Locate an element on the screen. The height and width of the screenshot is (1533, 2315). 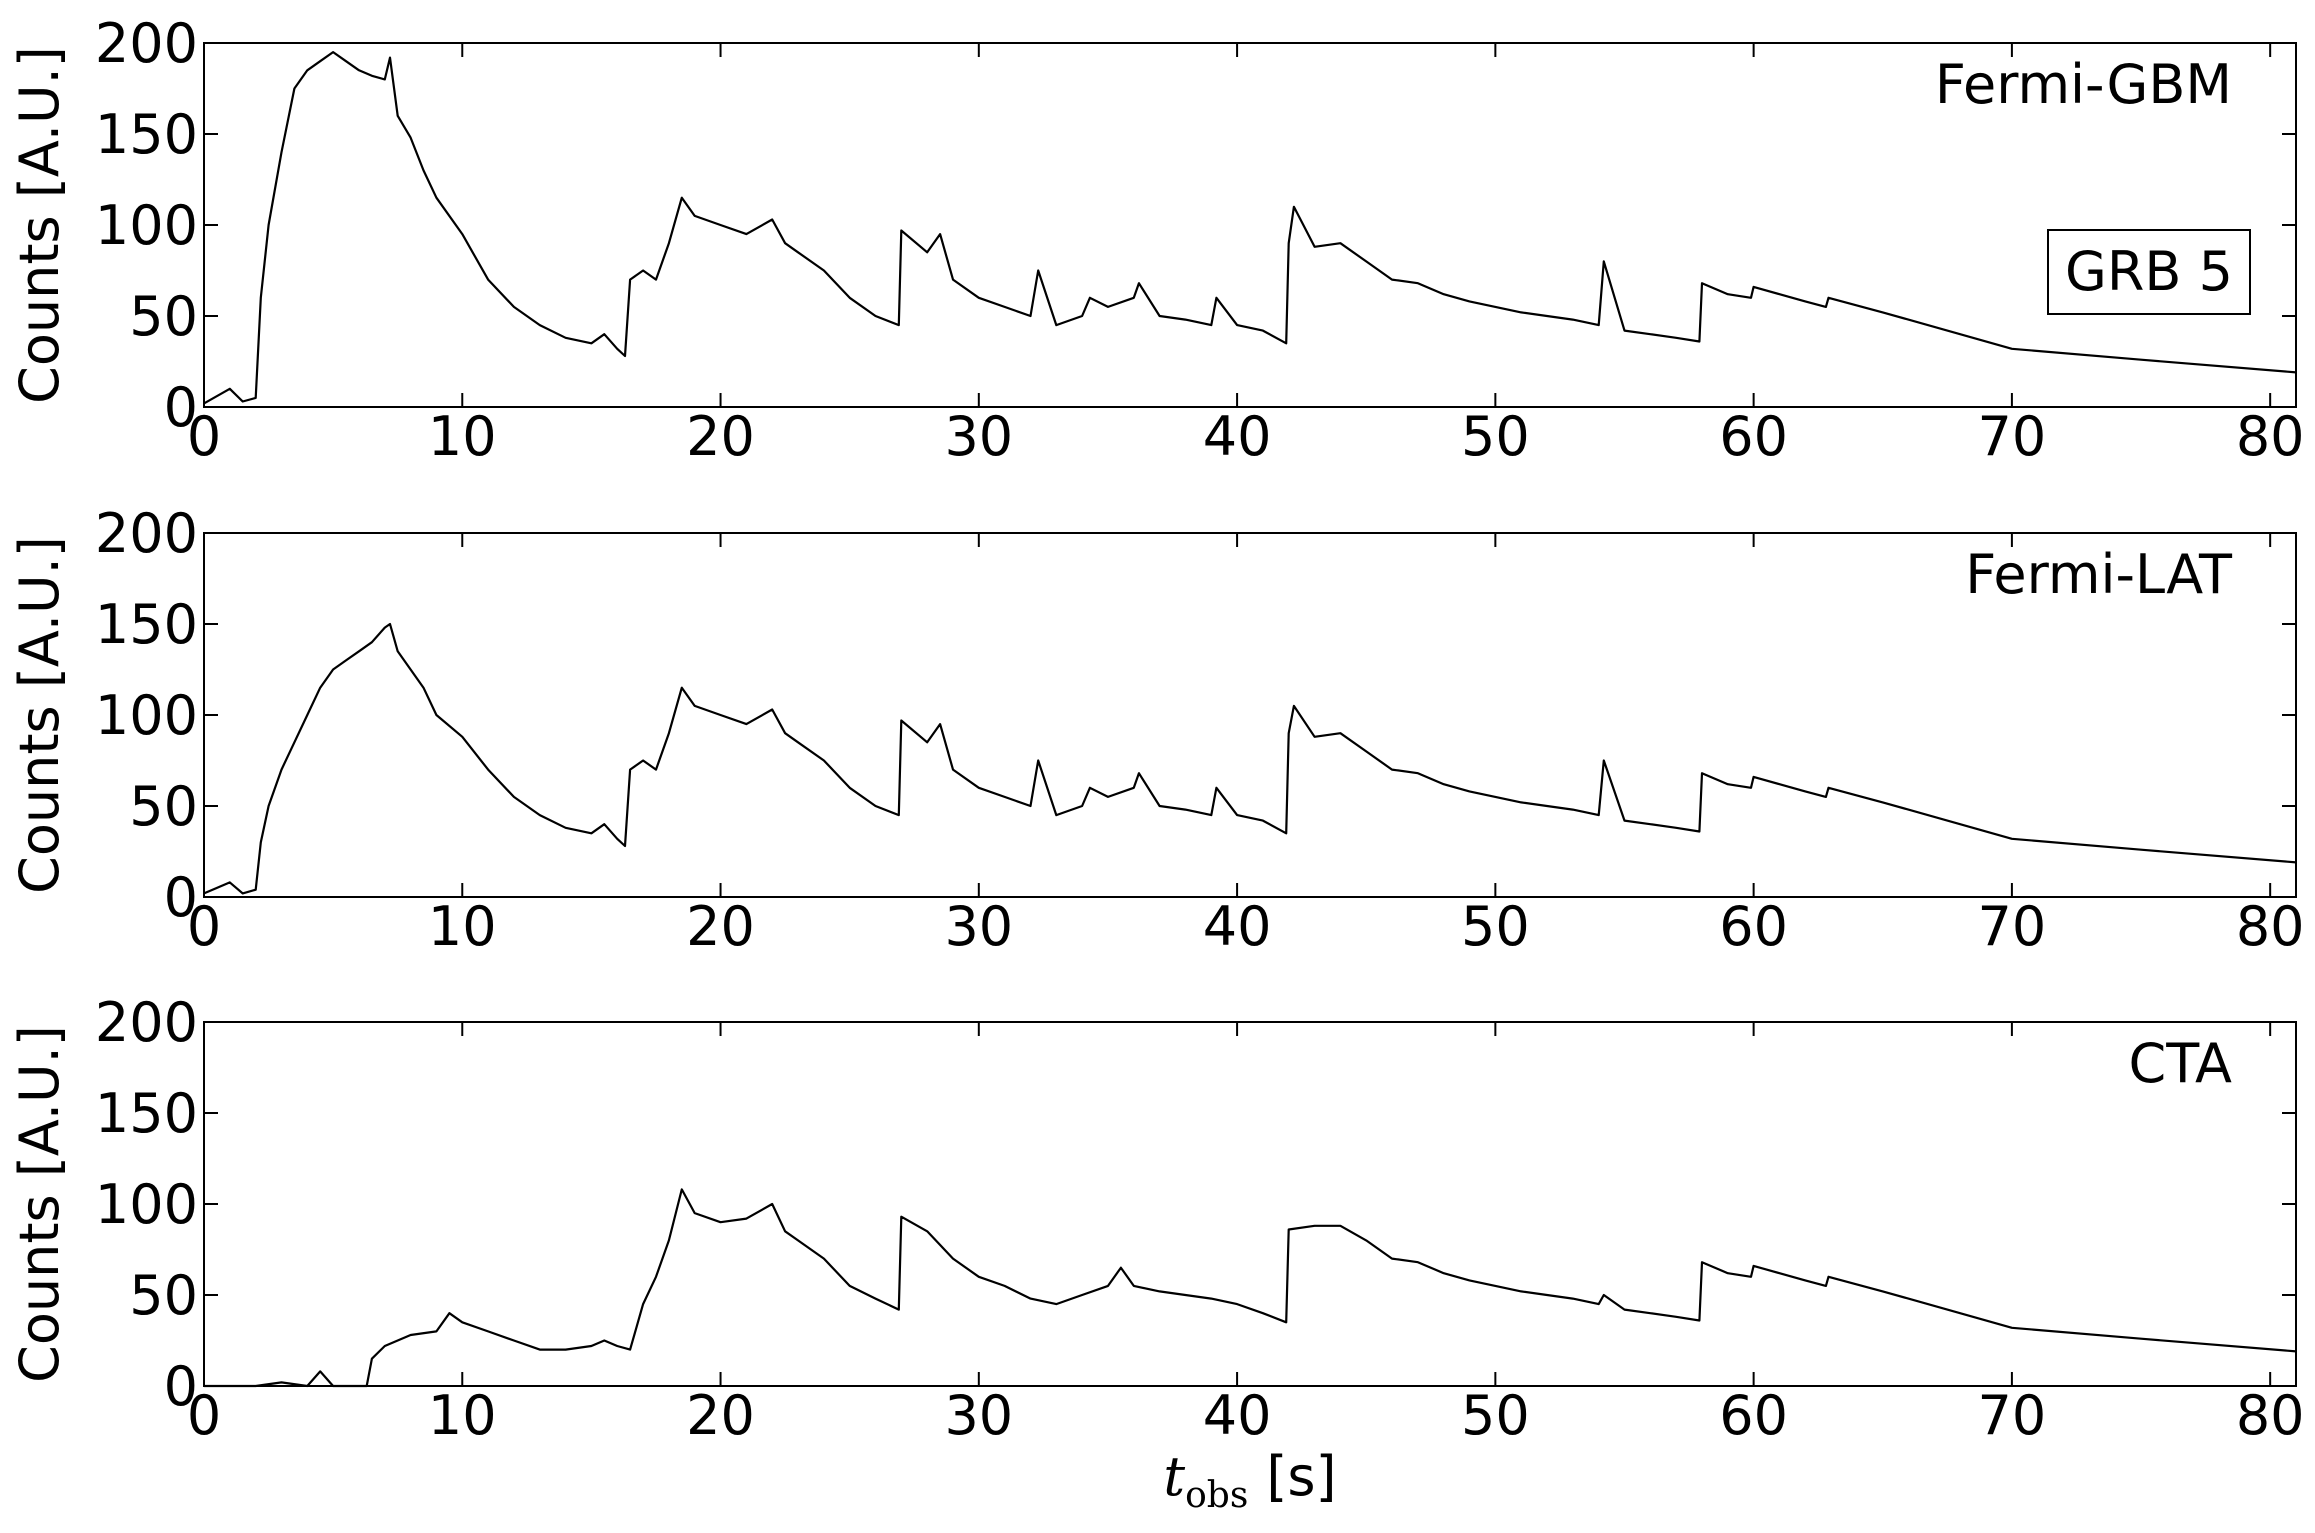
annotation: CTA is located at coordinates (2180, 1063).